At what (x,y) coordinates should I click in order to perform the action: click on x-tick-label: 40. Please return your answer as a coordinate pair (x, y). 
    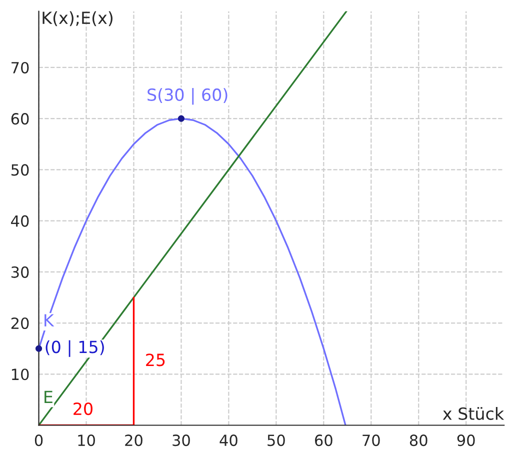
    Looking at the image, I should click on (229, 440).